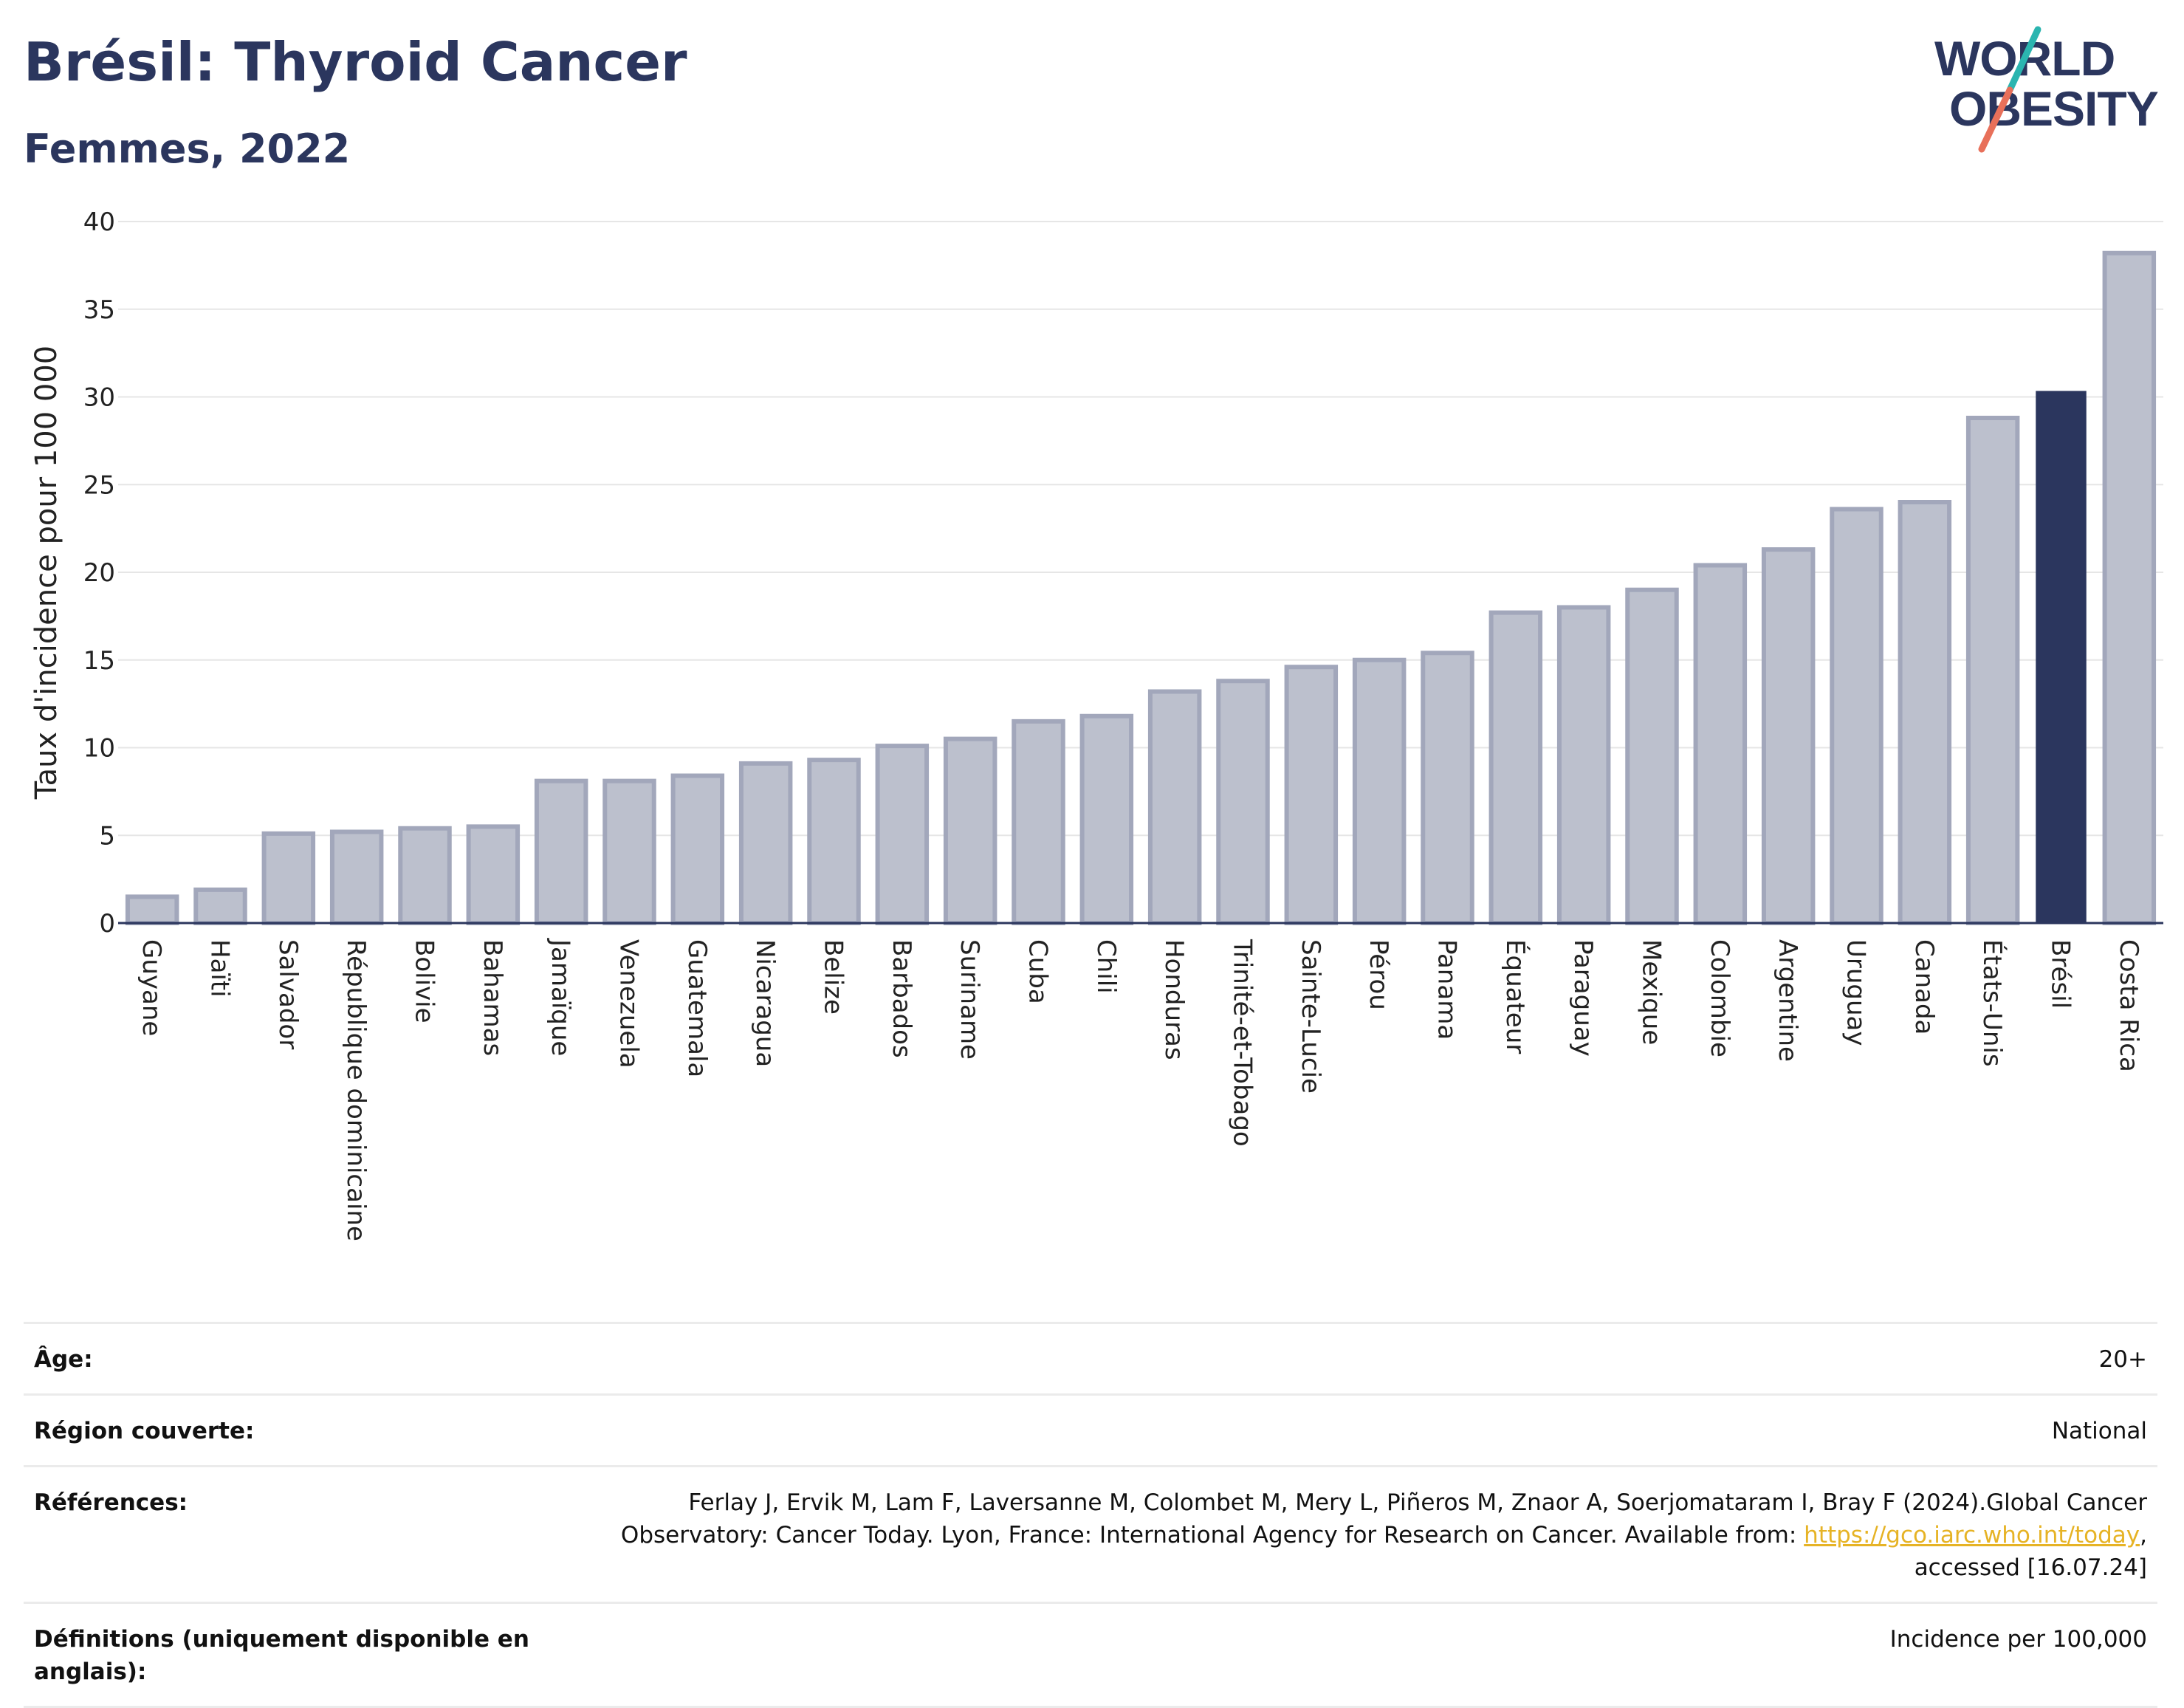  I want to click on x-tick-label: Colombie, so click(1720, 998).